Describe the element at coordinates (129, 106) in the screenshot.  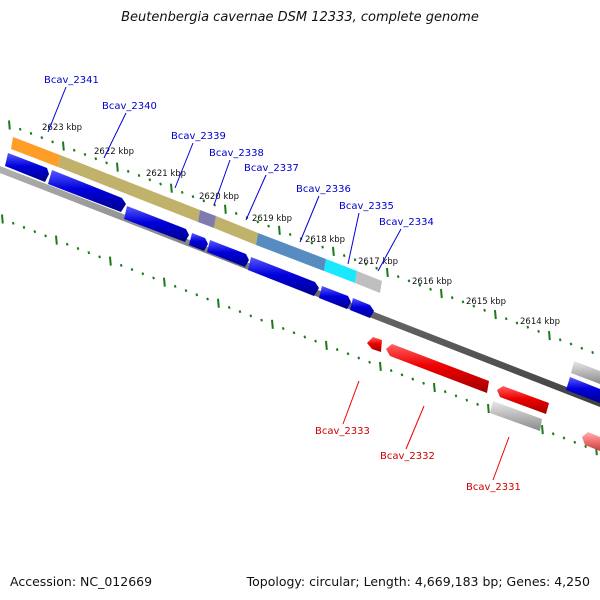
I see `gene-label-forward: Bcav_2340` at that location.